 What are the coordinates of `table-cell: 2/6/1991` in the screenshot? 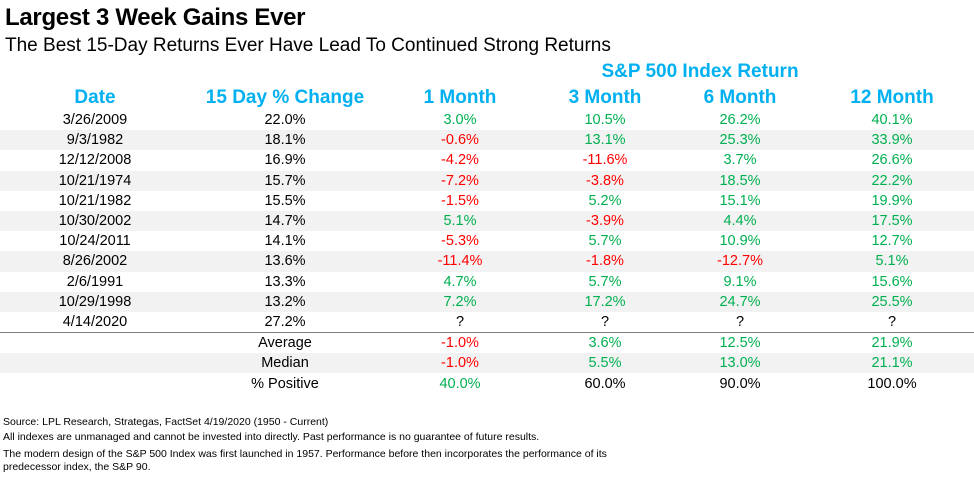 It's located at (95, 281).